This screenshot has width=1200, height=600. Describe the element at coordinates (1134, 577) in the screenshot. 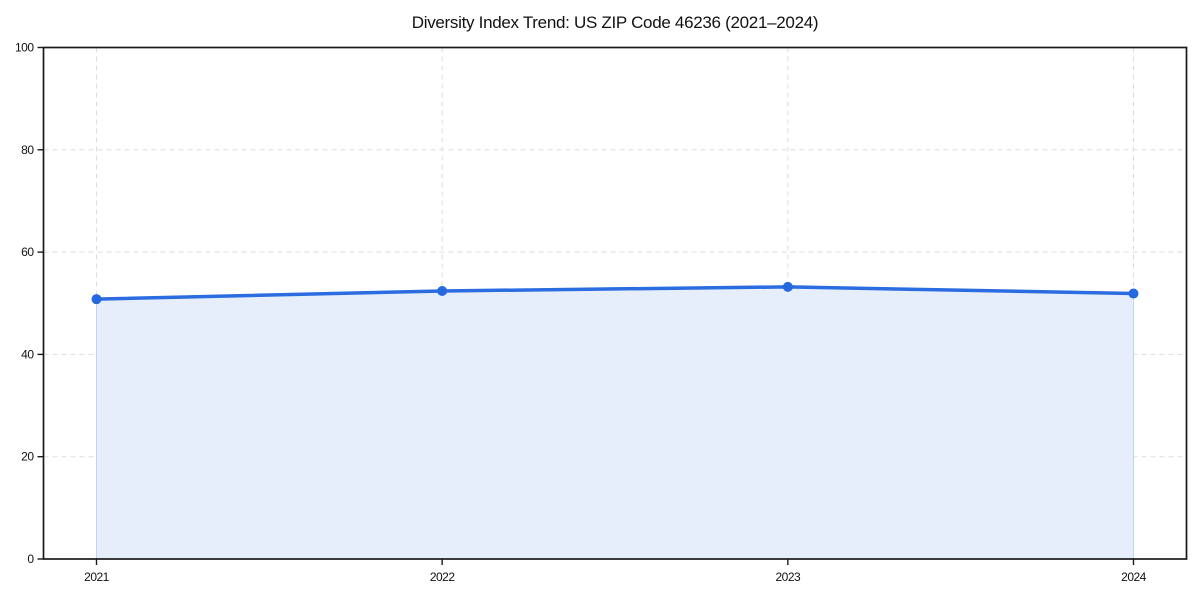

I see `x-tick-label: 2024` at that location.